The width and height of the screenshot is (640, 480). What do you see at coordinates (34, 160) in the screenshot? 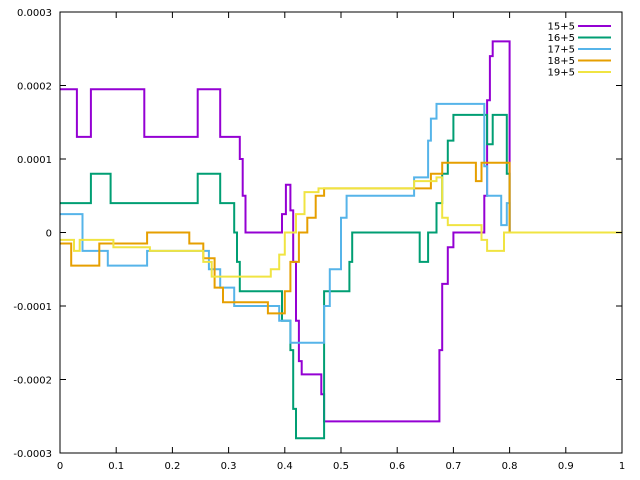
I see `y-tick-label: 0.0001` at bounding box center [34, 160].